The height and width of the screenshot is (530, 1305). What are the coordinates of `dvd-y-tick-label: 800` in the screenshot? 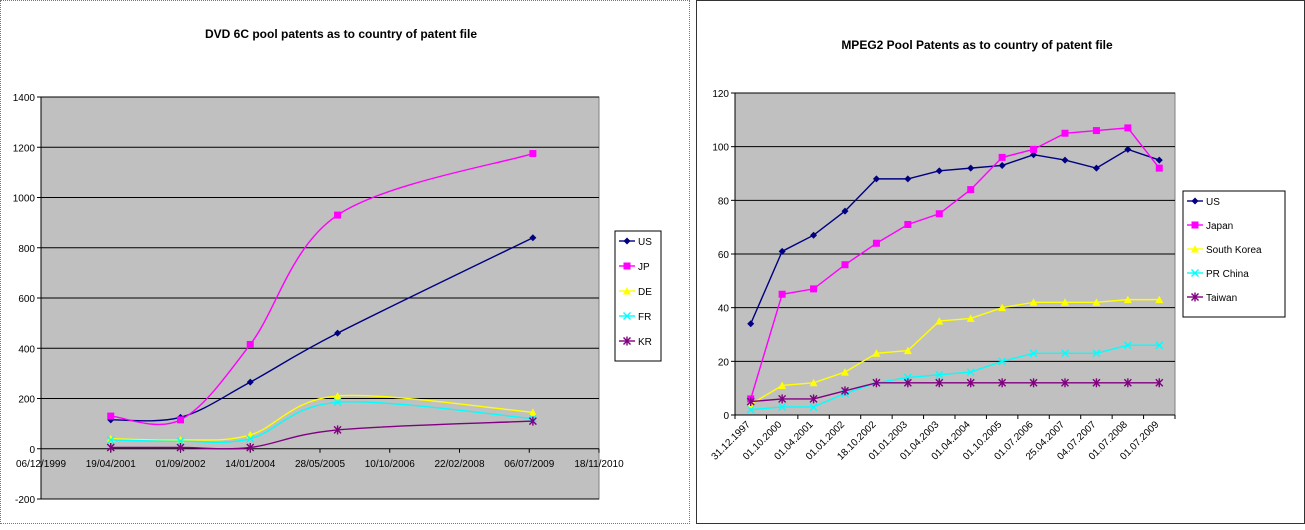 It's located at (26, 249).